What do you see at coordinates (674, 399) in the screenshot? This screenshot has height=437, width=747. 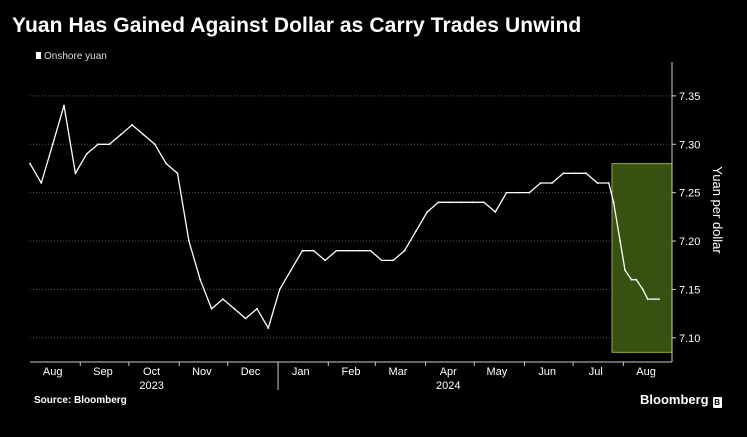 I see `brand-name: Bloomberg` at bounding box center [674, 399].